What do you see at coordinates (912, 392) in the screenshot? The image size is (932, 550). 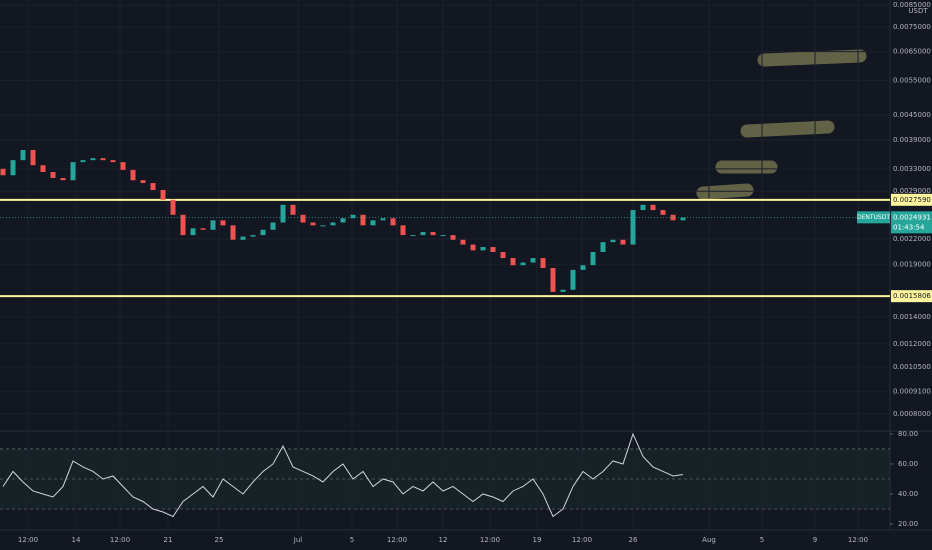 I see `y-tick-label: 0.0009100` at bounding box center [912, 392].